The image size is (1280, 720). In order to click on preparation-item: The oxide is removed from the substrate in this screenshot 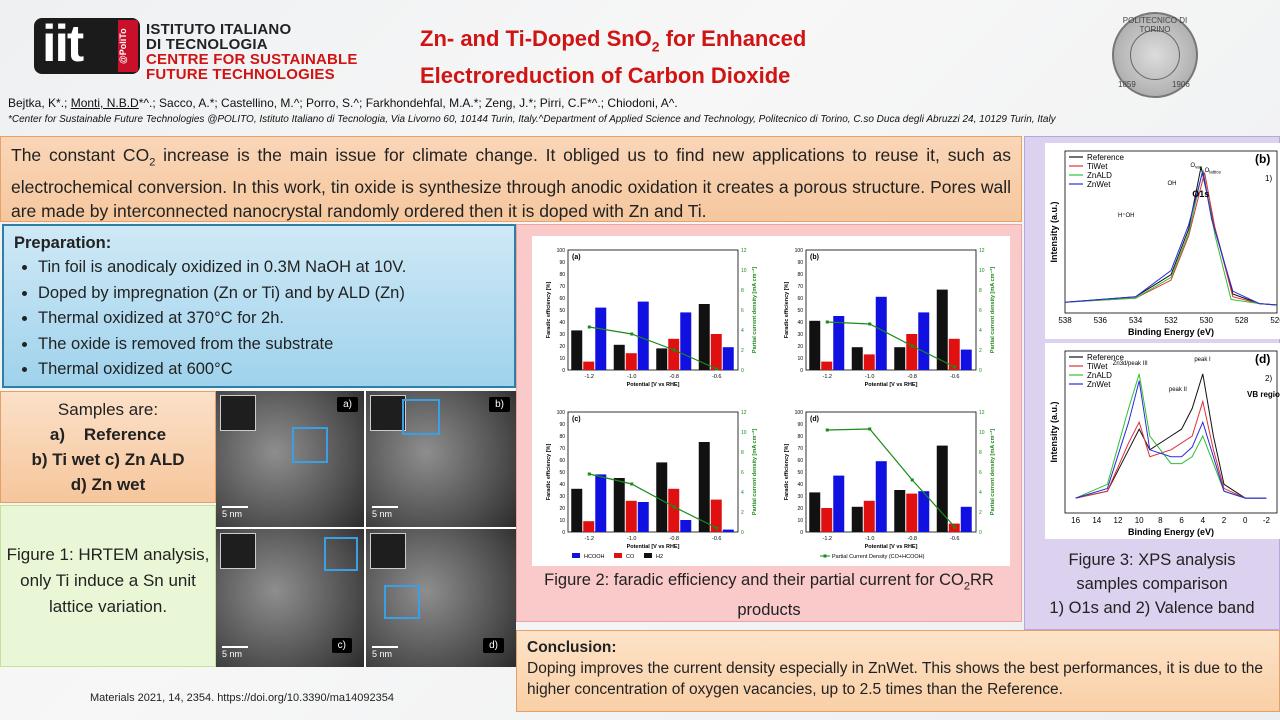, I will do `click(271, 345)`.